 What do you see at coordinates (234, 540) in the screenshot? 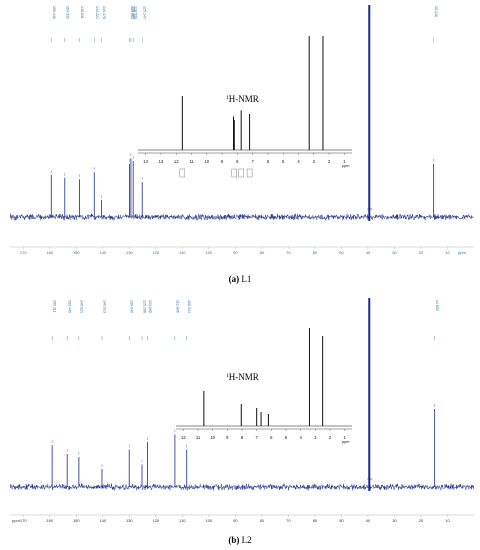
I see `caption-b-label: (b)` at bounding box center [234, 540].